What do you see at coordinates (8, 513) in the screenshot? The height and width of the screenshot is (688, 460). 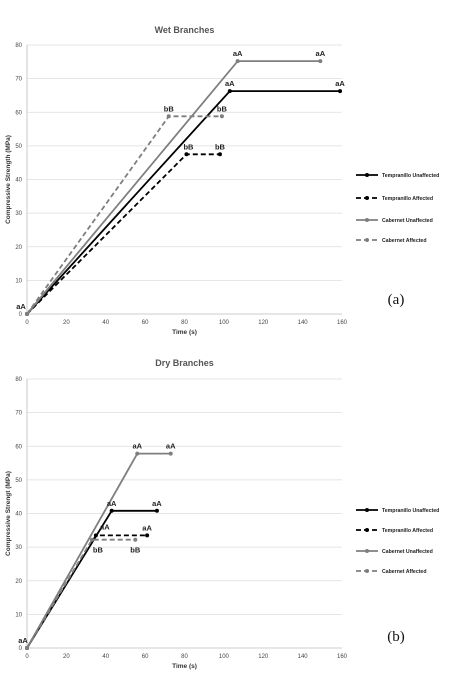 I see `y-axis-label: Compressive Strengt (MPa)` at bounding box center [8, 513].